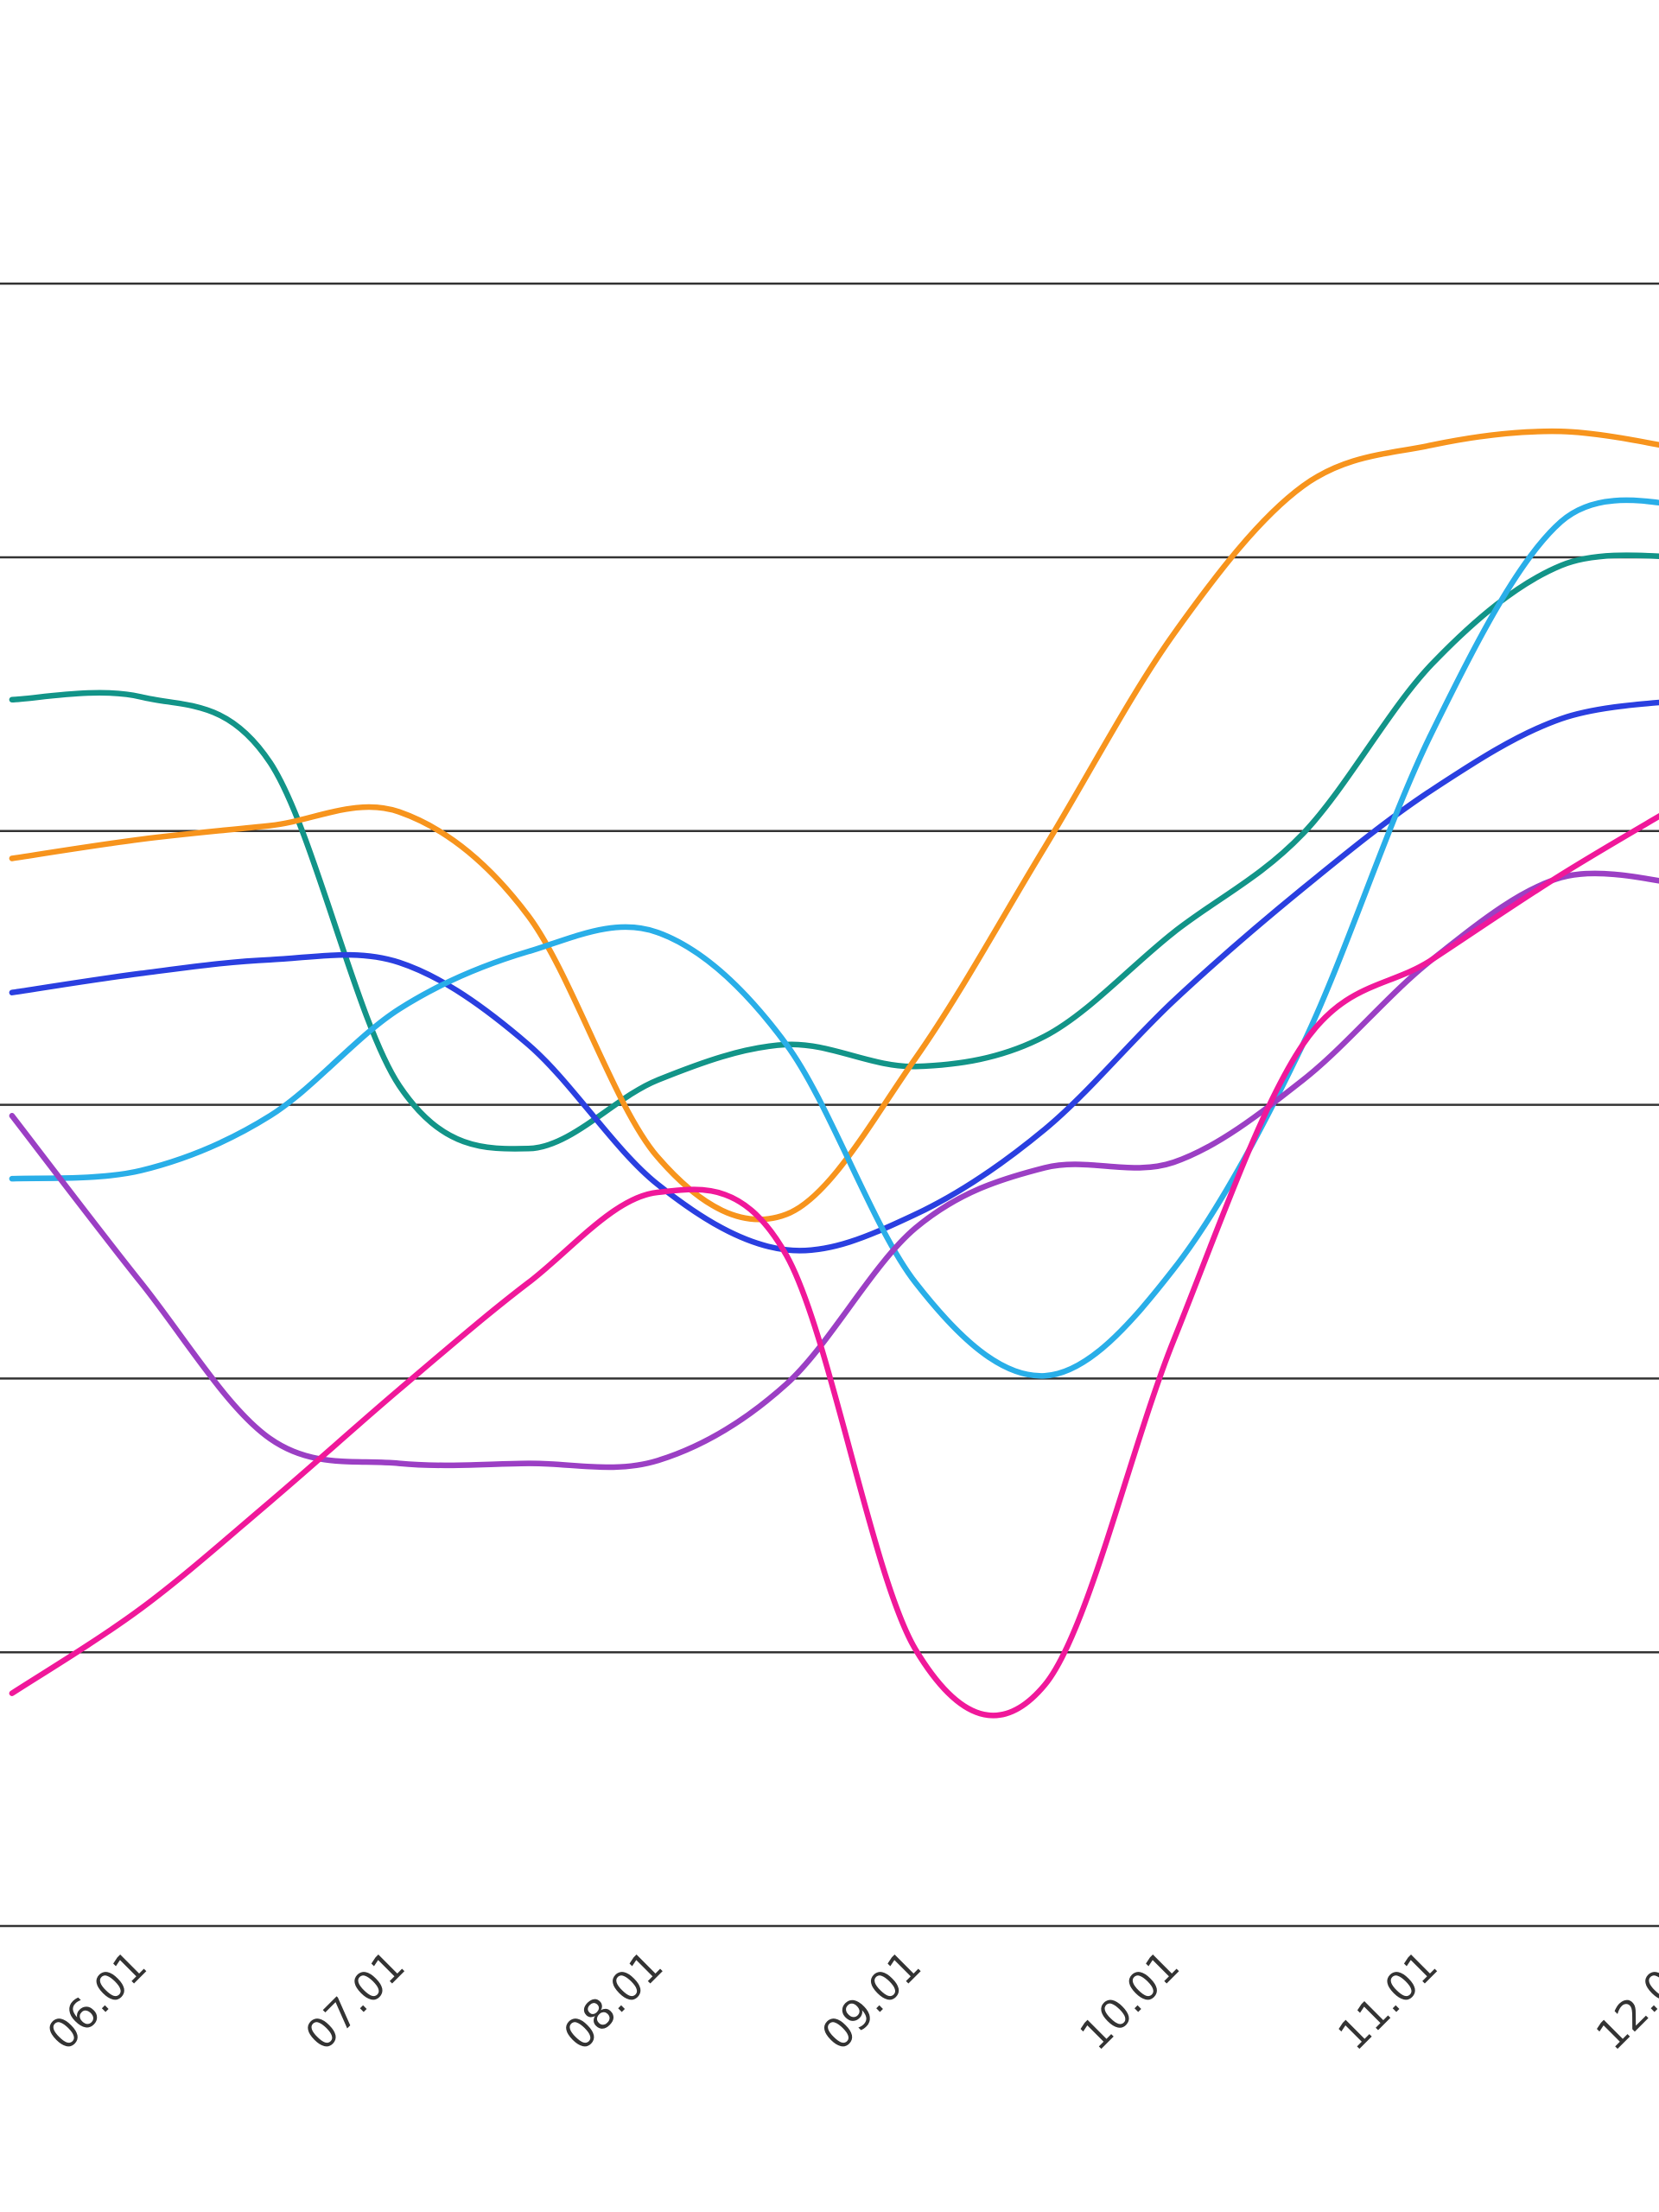 The image size is (1659, 2212). Describe the element at coordinates (1388, 2001) in the screenshot. I see `x-tick-label: 11.01` at that location.